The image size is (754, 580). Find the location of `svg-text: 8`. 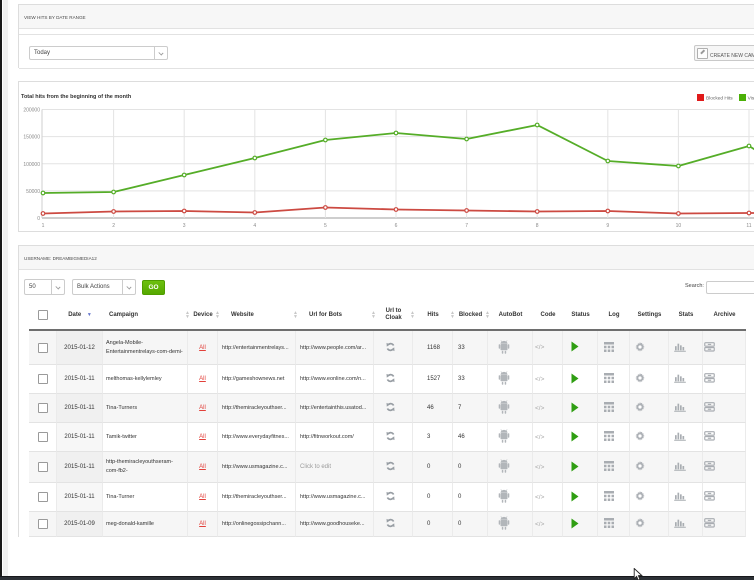

svg-text: 8 is located at coordinates (537, 226).